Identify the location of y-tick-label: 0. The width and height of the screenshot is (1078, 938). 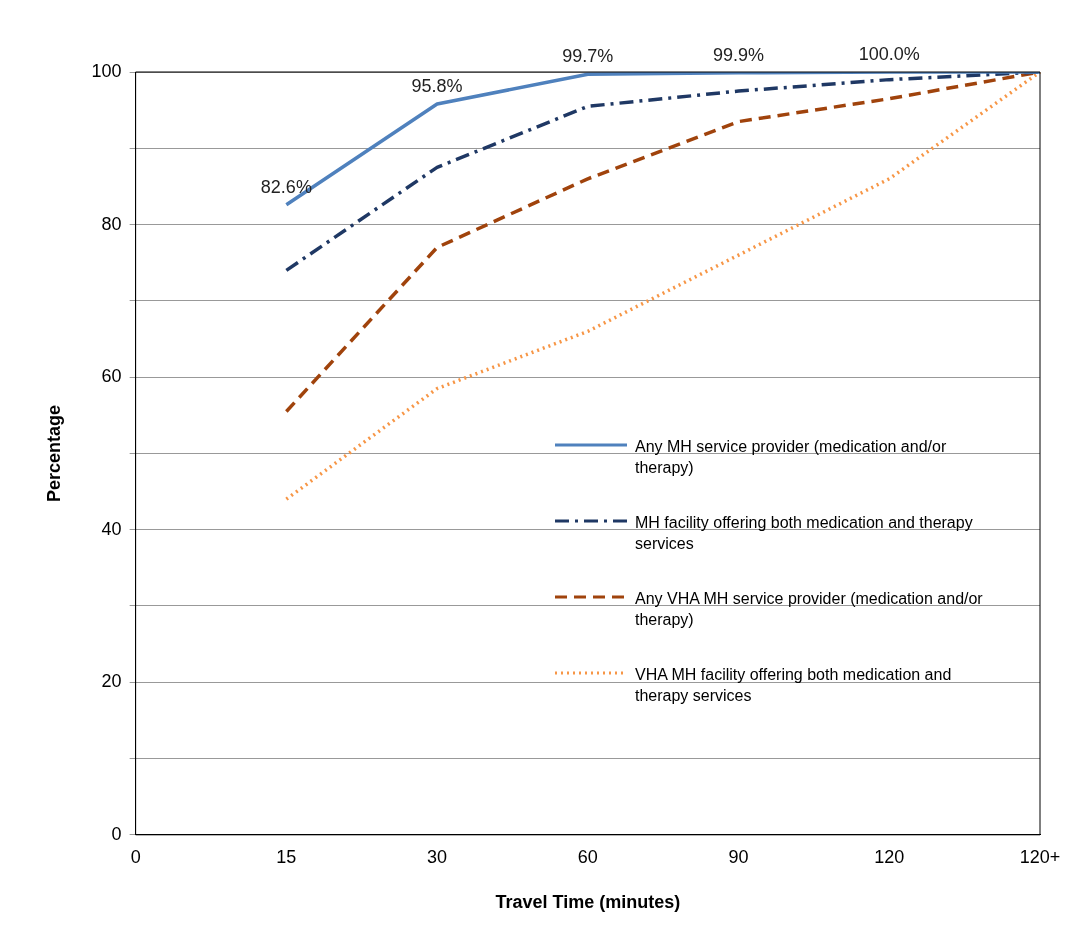
(116, 833).